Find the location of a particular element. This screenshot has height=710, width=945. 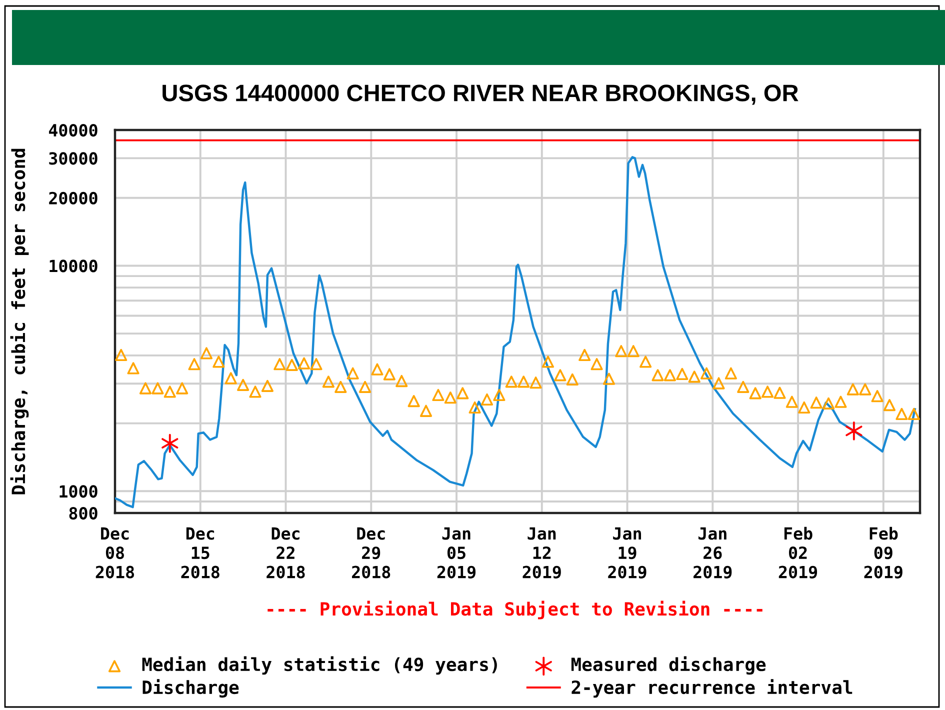

y-tick-label: 20000 is located at coordinates (73, 198).